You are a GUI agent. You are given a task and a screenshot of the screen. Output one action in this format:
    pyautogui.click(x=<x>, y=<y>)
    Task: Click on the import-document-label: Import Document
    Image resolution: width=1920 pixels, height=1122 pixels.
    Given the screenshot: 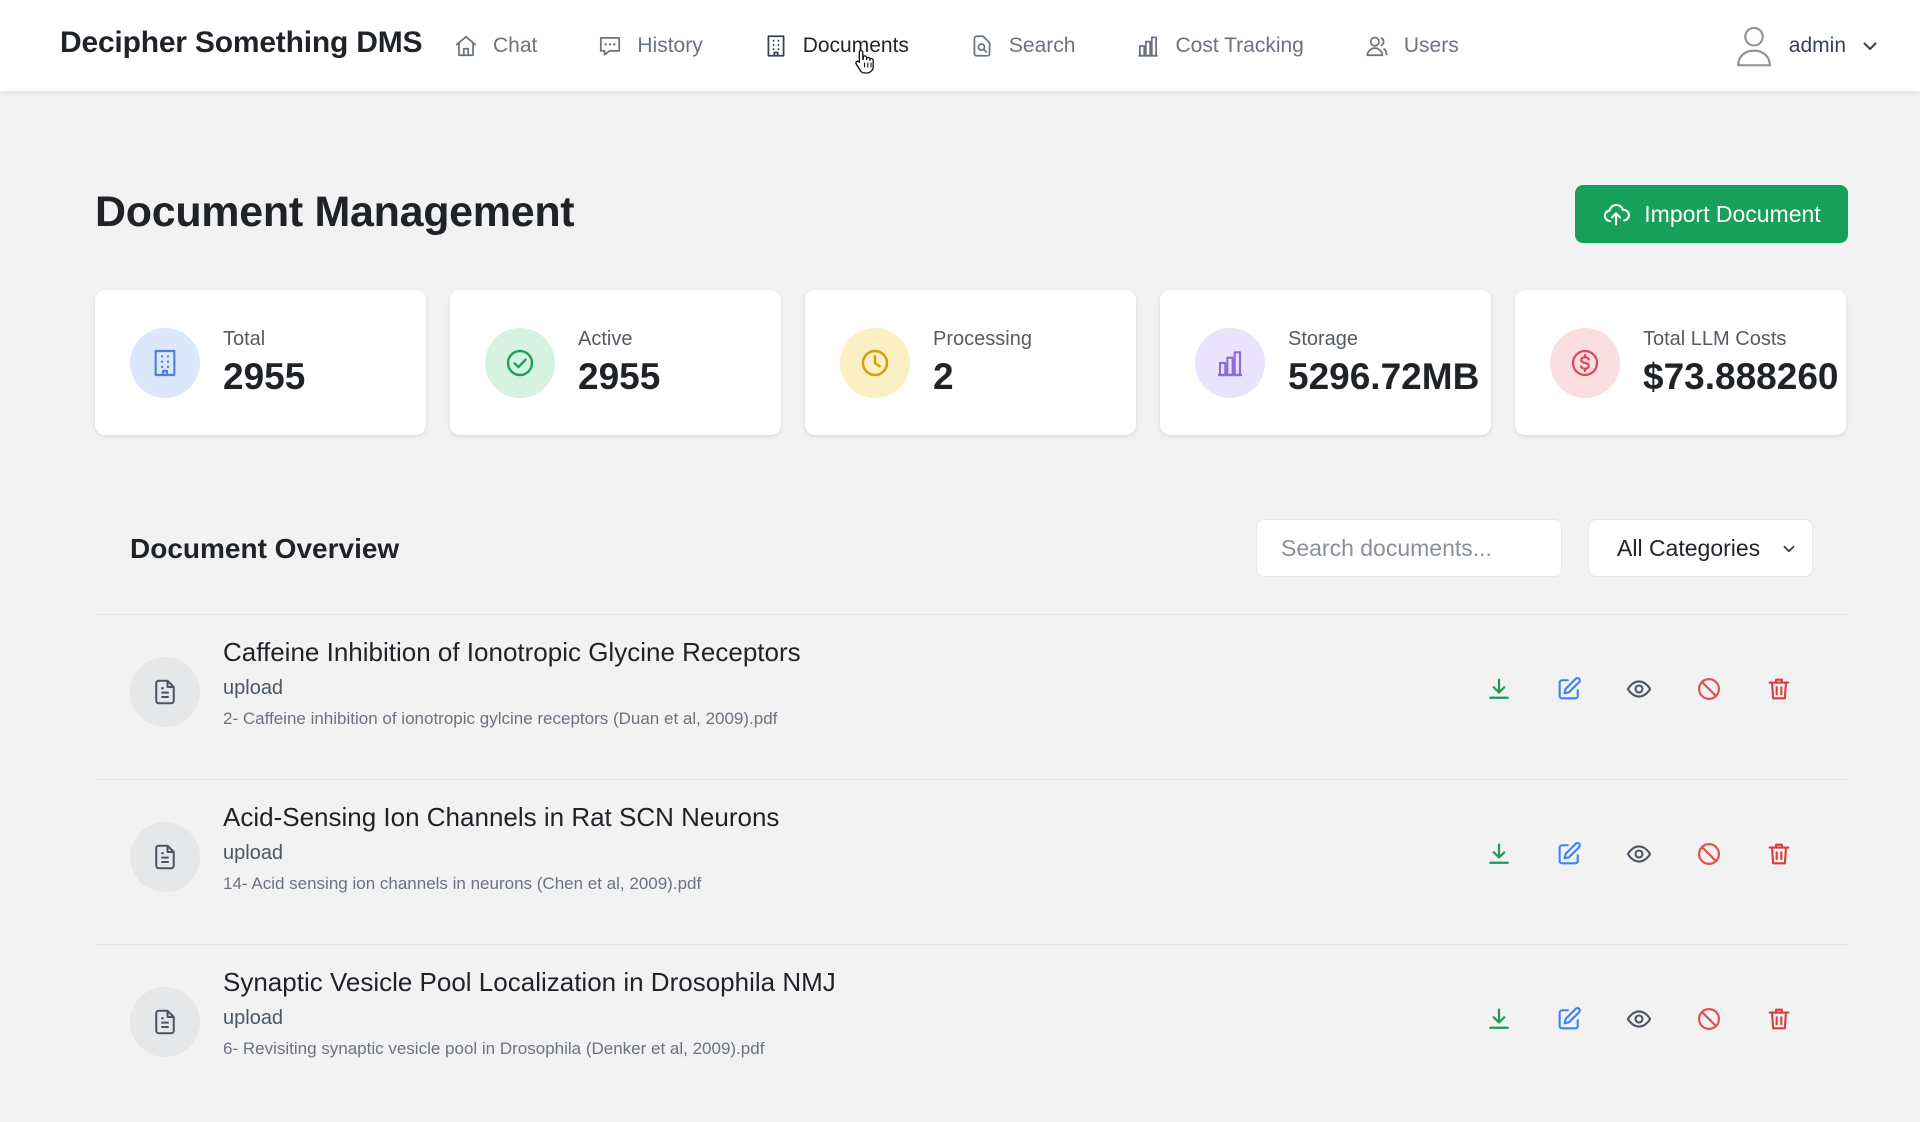 What is the action you would take?
    pyautogui.click(x=1732, y=213)
    